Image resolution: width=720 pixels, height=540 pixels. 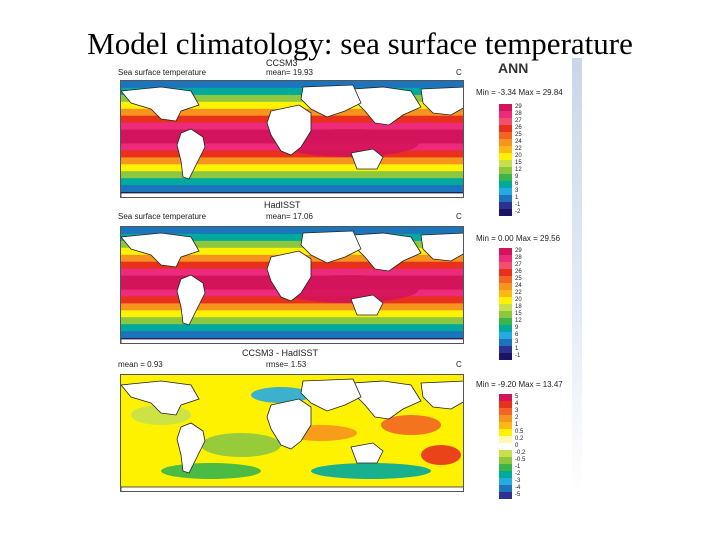 I want to click on legend-label: 1, so click(x=517, y=349).